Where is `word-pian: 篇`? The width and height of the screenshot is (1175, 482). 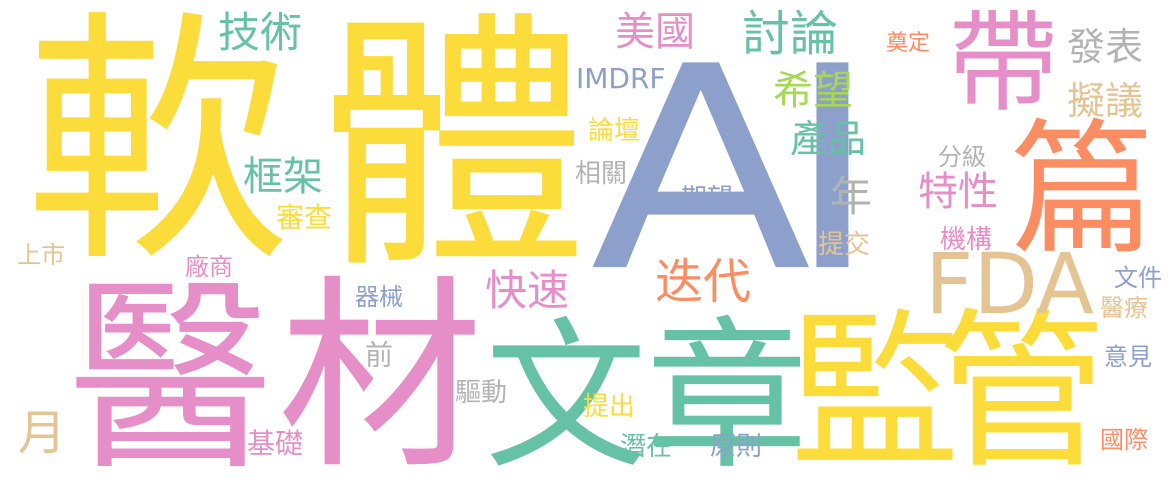 word-pian: 篇 is located at coordinates (1082, 190).